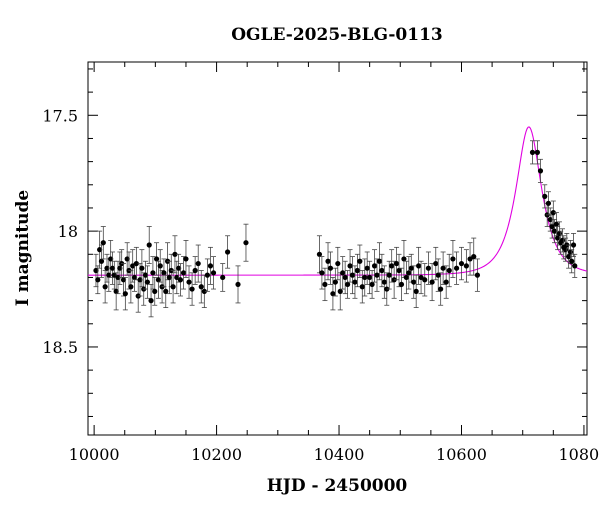 The image size is (600, 512). I want to click on x-tick-label: 10600, so click(461, 454).